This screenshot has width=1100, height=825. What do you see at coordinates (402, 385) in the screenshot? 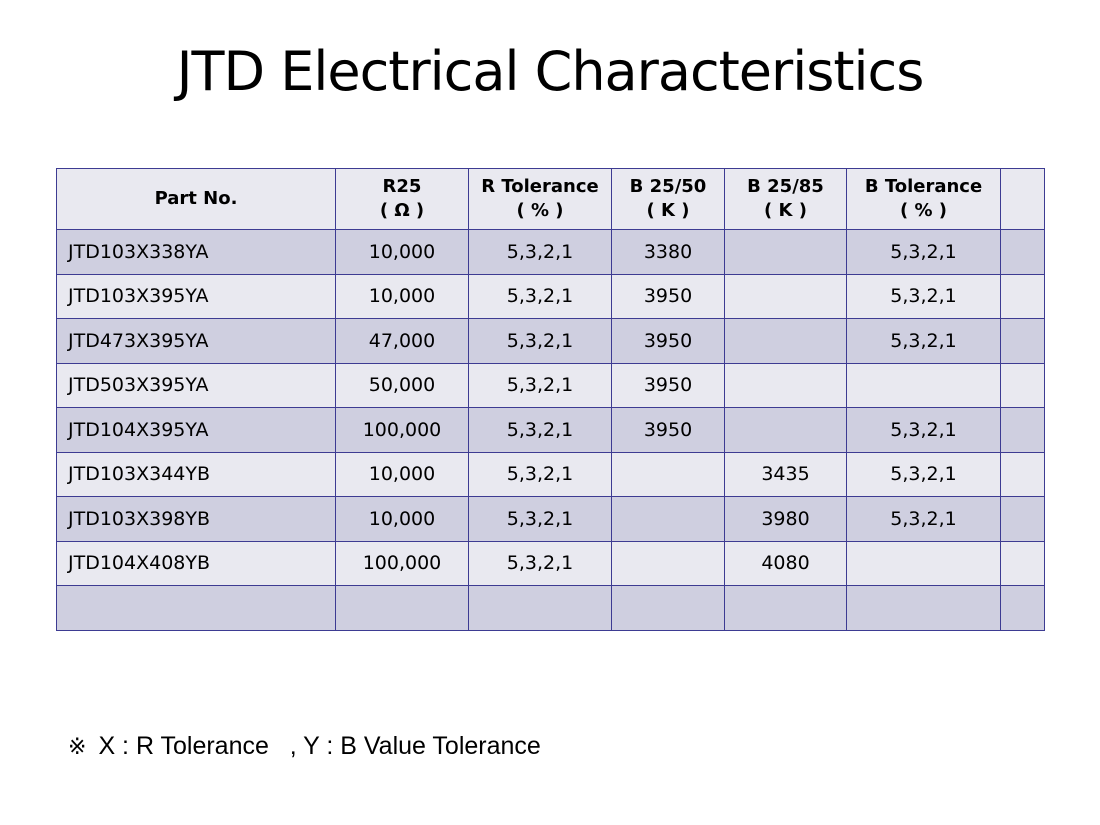
I see `cell-r25: 50,000` at bounding box center [402, 385].